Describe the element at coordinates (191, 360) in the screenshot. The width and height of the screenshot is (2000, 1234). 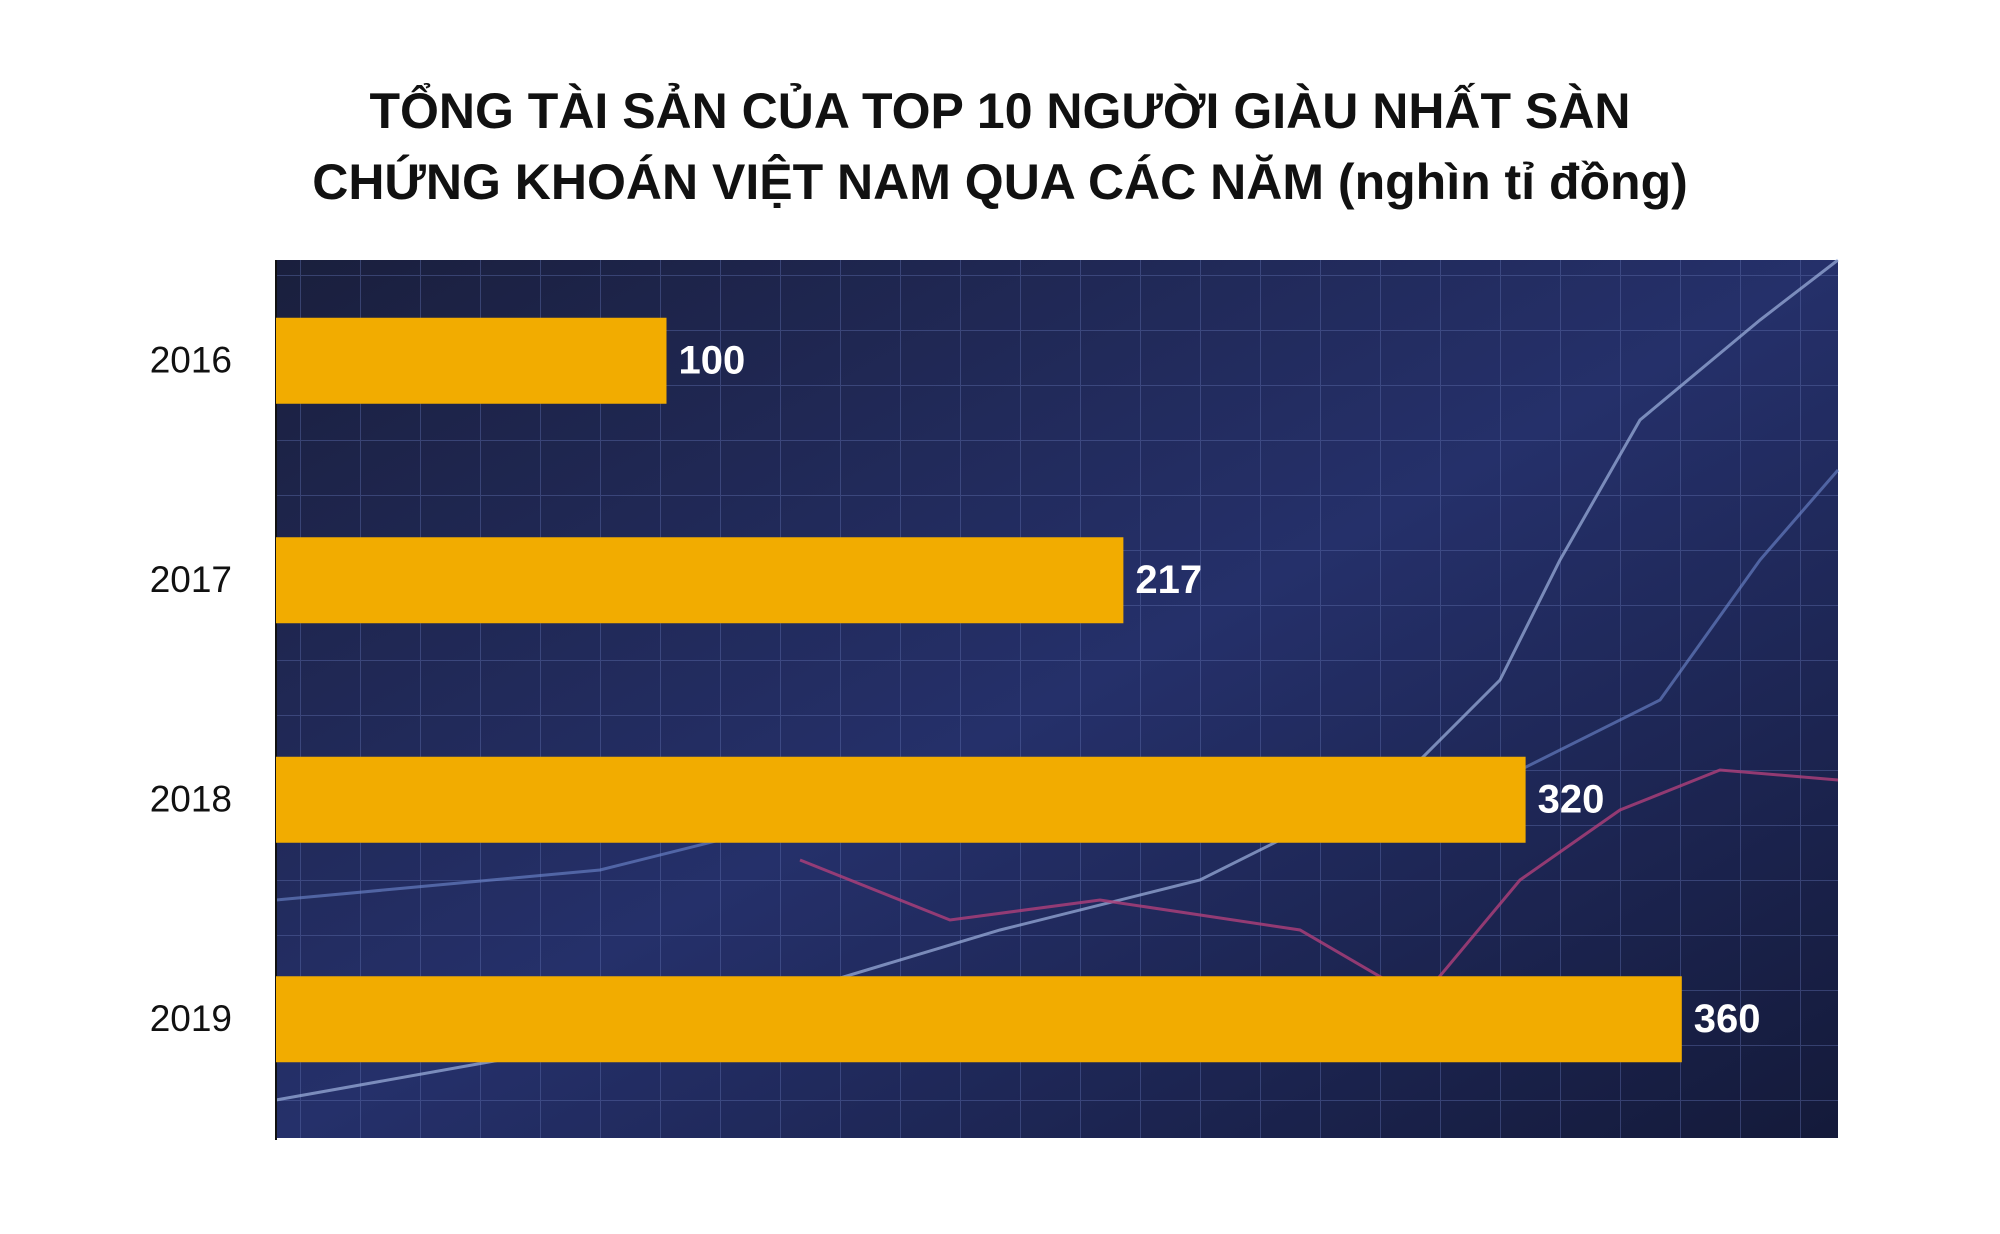
I see `y-tick-label: 2016` at that location.